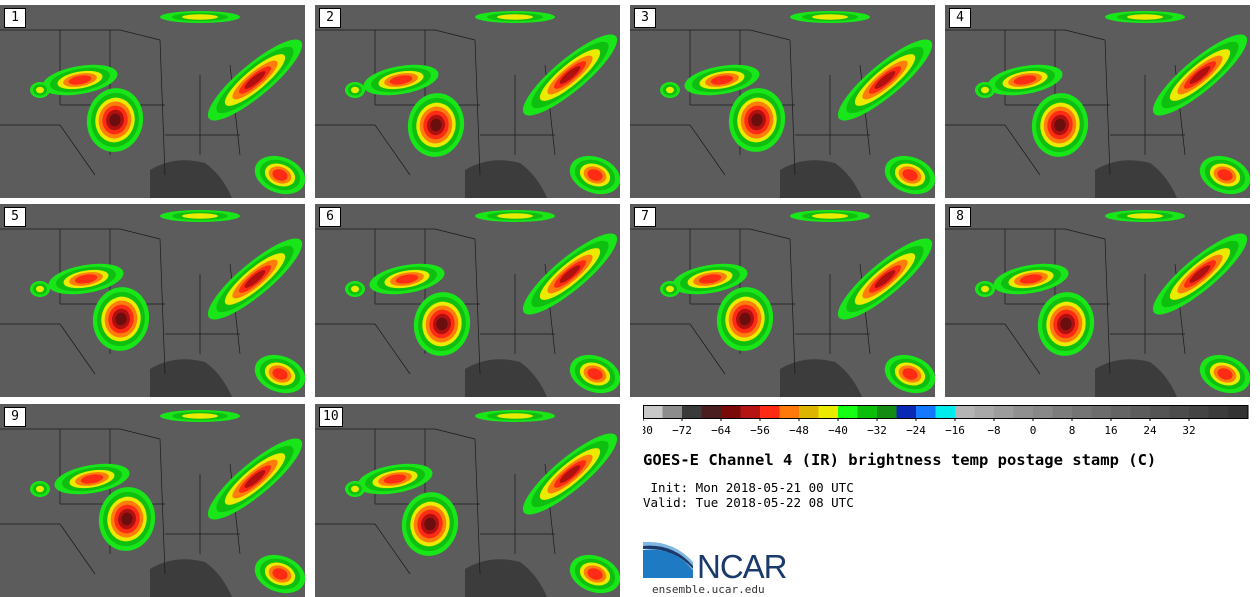 Image resolution: width=1260 pixels, height=597 pixels. I want to click on colorbar-tick-label: −8, so click(993, 430).